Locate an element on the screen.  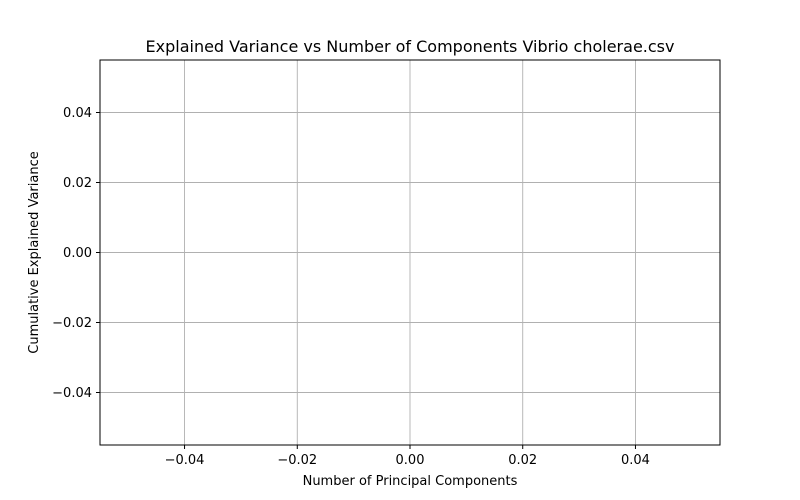
y-tick-label: −0.04 is located at coordinates (72, 393).